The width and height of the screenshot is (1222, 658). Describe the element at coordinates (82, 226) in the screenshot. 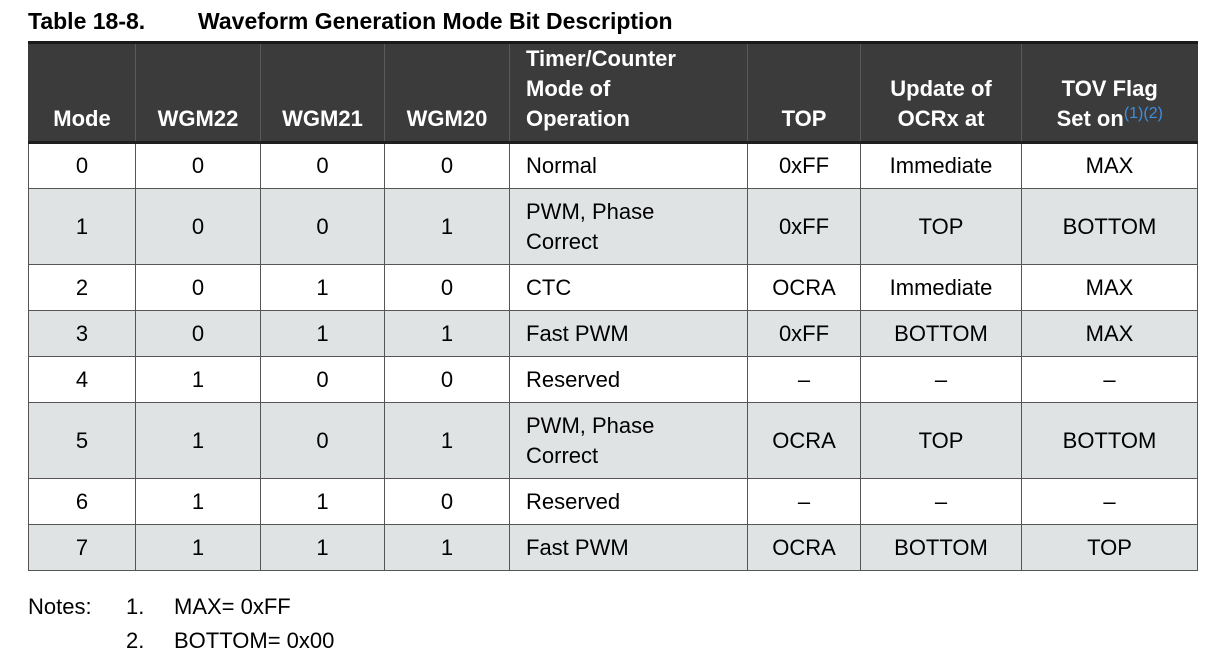

I see `cell-mode: 1` at that location.